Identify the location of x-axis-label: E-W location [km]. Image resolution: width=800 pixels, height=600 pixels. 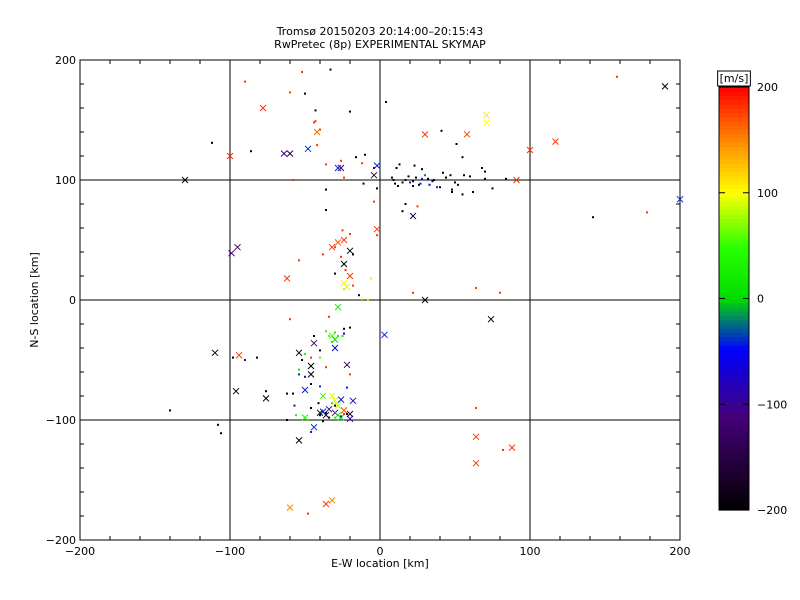
(380, 563).